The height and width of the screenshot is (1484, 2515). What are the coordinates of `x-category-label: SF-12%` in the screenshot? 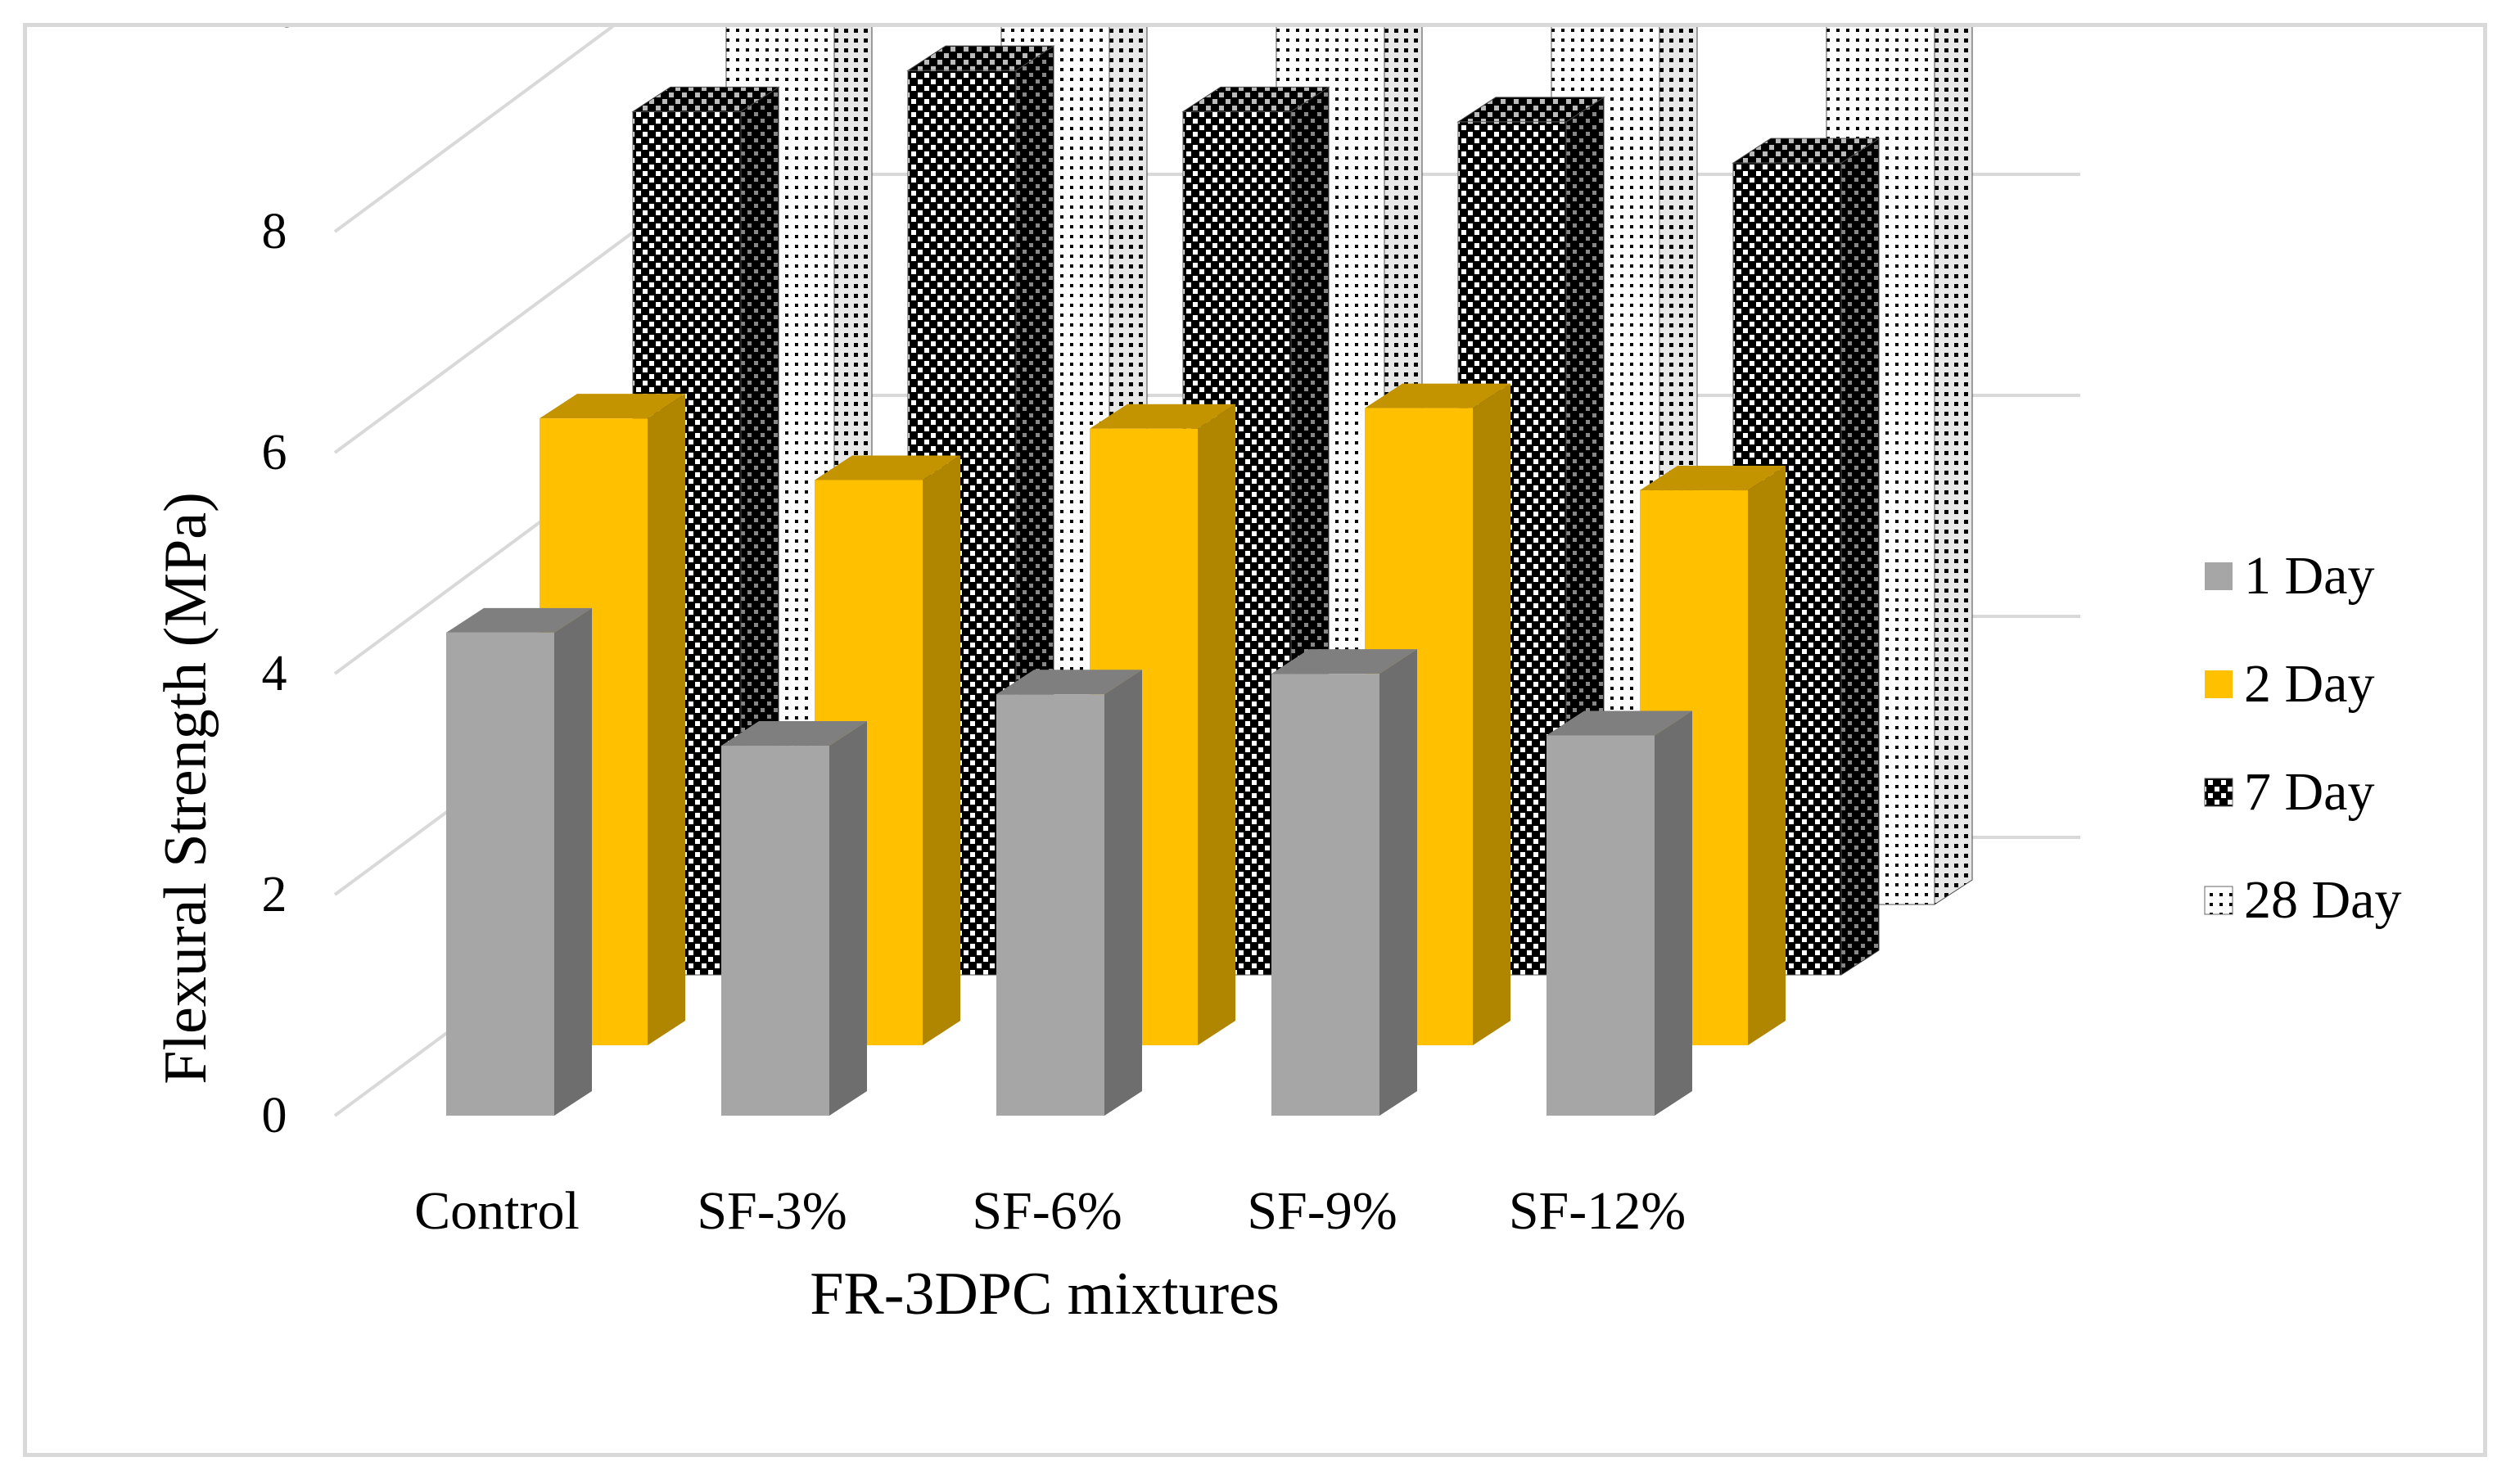 It's located at (1598, 1211).